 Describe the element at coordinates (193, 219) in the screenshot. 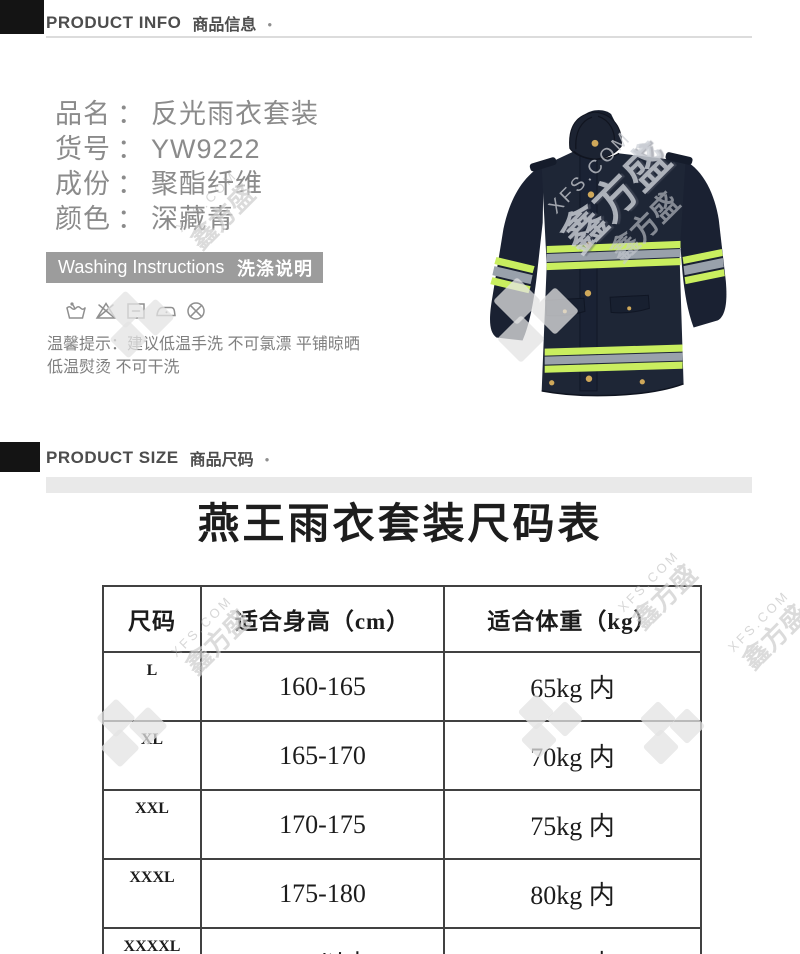

I see `spec-value: 深藏青` at that location.